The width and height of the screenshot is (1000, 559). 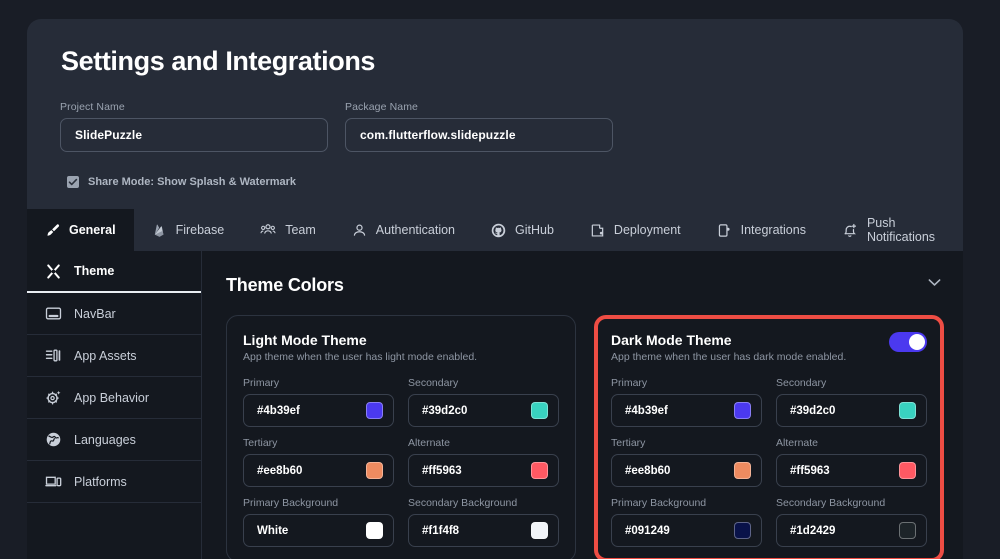 I want to click on color-input: White, so click(x=318, y=530).